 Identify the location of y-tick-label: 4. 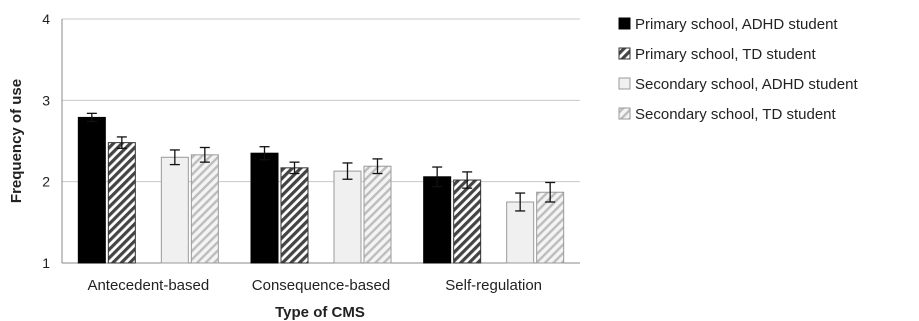
(46, 19).